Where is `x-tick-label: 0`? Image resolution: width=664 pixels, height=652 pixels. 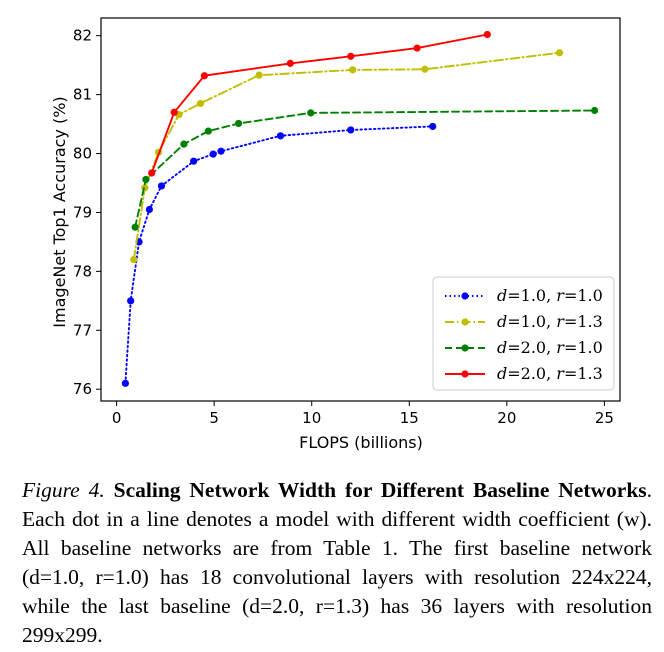 x-tick-label: 0 is located at coordinates (117, 418).